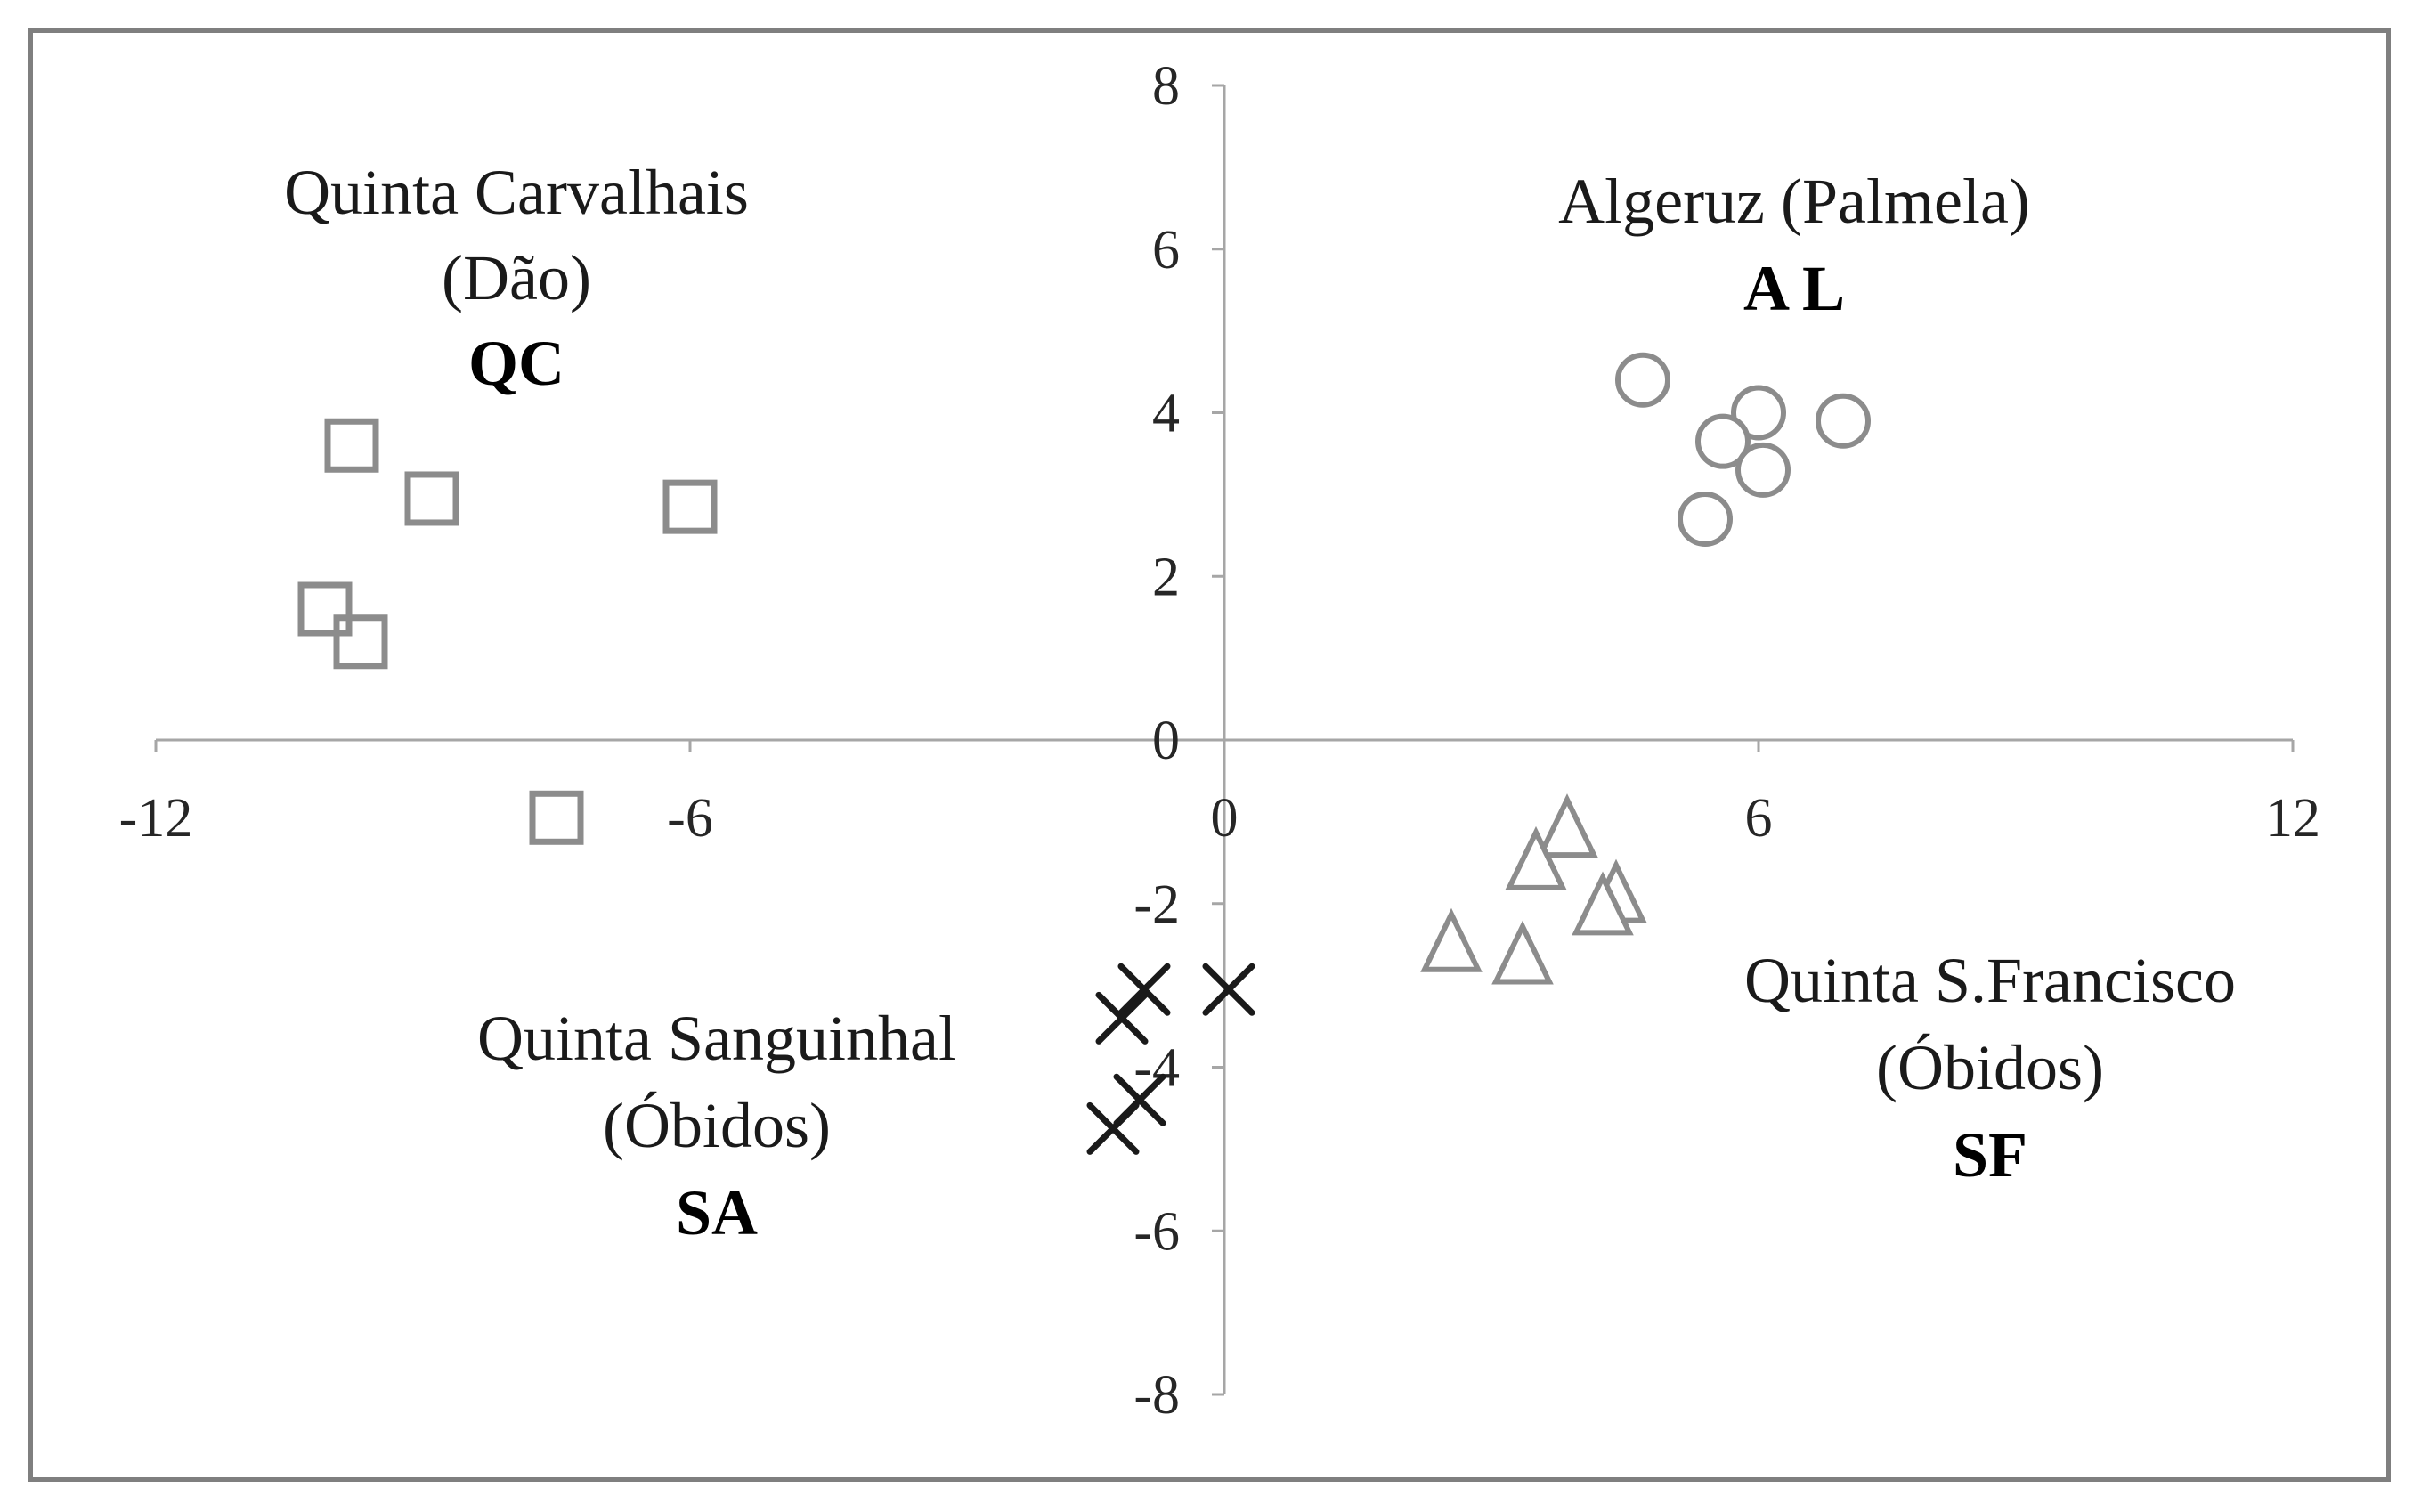 The image size is (2421, 1512). I want to click on y-tick-label: -4, so click(1156, 1068).